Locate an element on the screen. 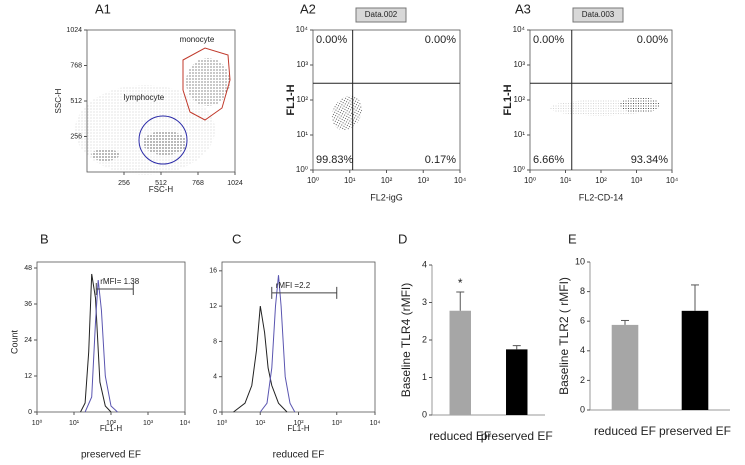 The image size is (745, 465). quadrant-label: 6.66% is located at coordinates (548, 160).